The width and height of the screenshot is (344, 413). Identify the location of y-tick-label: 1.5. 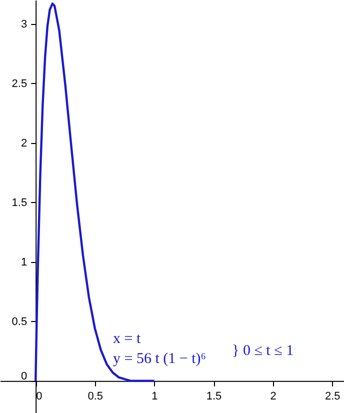
(20, 202).